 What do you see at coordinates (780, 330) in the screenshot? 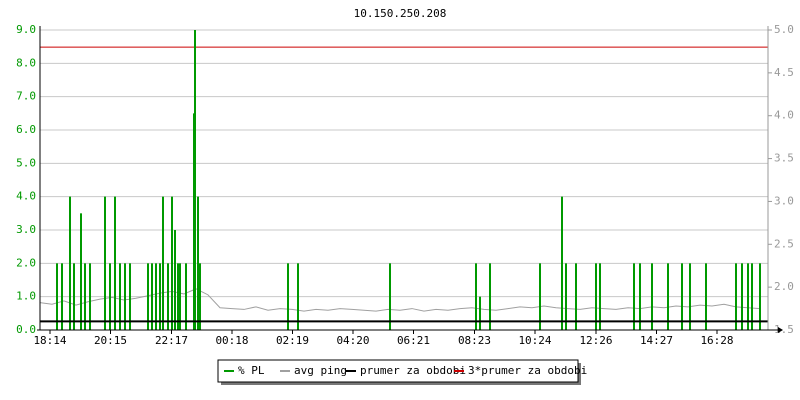
I see `x-axis-arrow` at bounding box center [780, 330].